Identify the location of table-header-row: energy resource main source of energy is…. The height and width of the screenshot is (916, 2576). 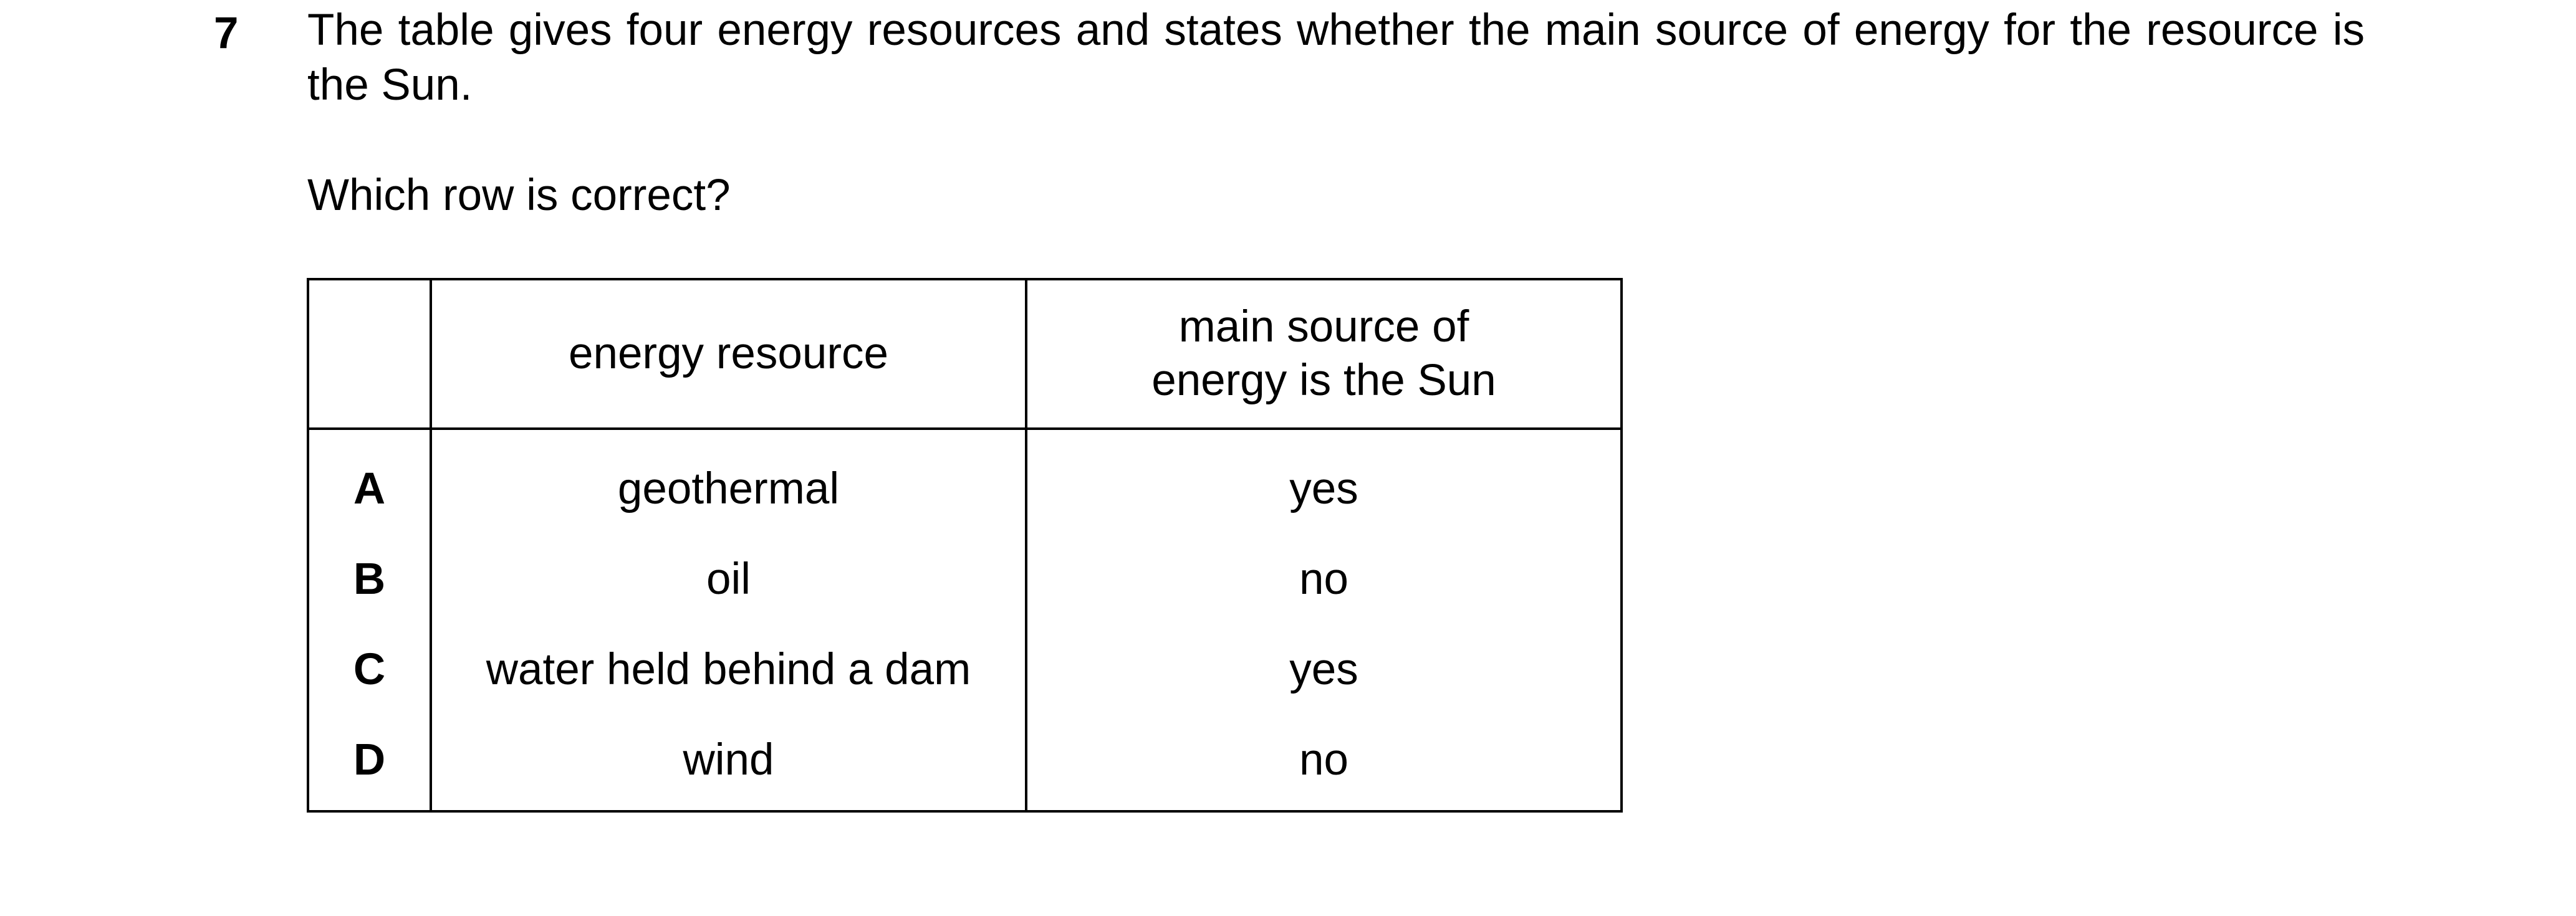
(965, 354).